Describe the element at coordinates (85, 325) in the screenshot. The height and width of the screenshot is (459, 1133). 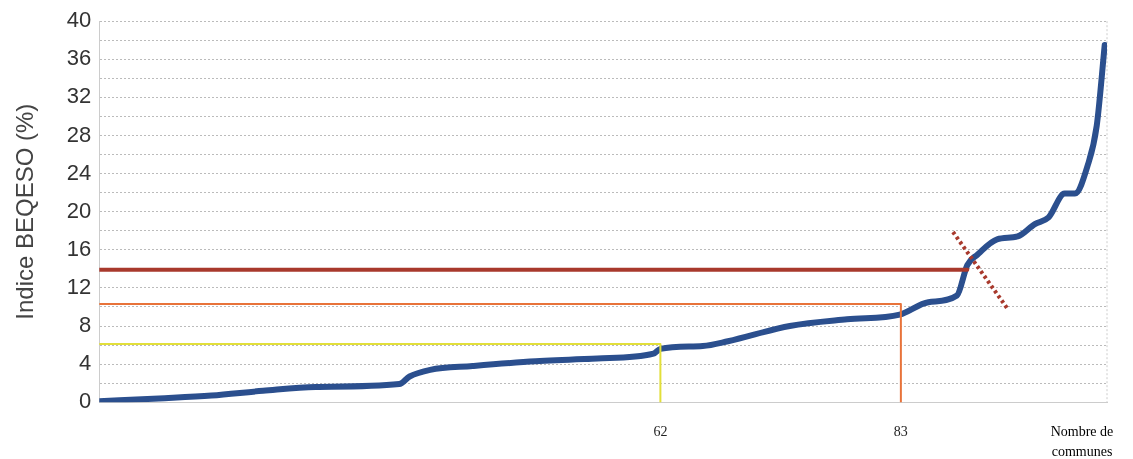
I see `y-tick-label: 8` at that location.